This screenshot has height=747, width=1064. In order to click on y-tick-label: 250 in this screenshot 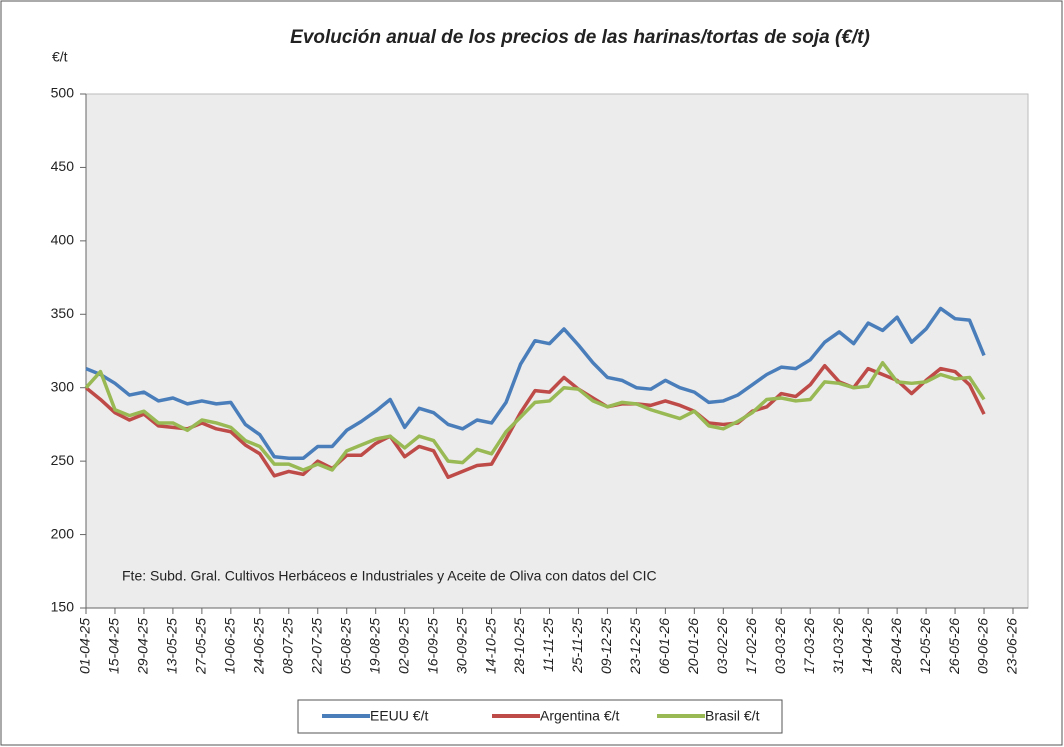, I will do `click(63, 460)`.